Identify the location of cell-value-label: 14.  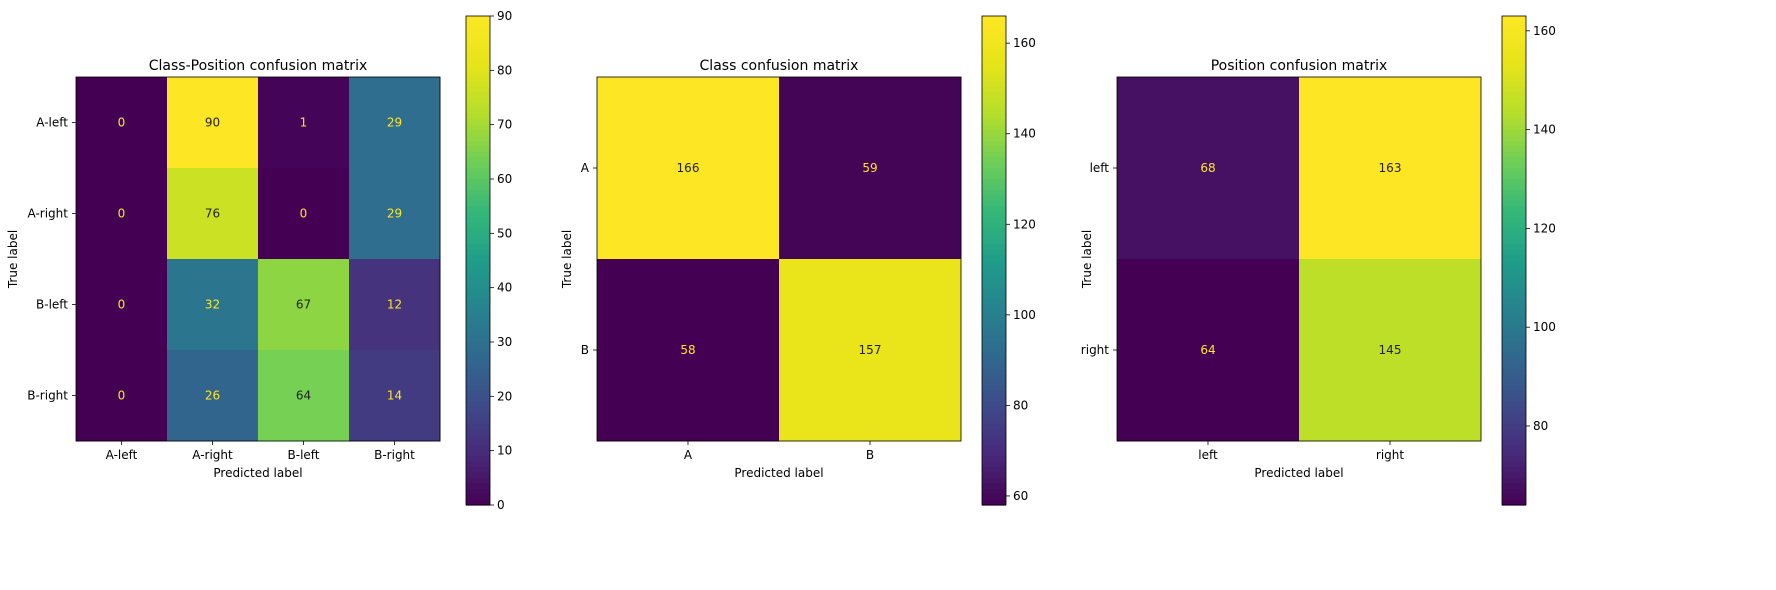
(394, 396).